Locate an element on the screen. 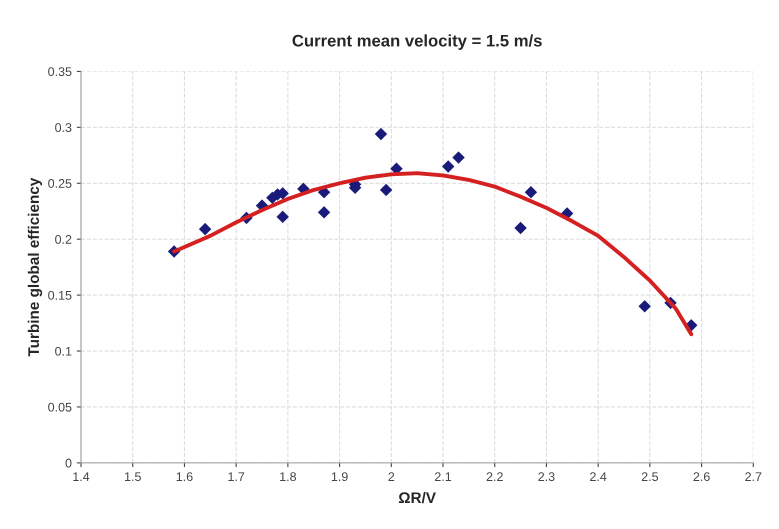 The height and width of the screenshot is (529, 779). x-tick-label: 1.4 is located at coordinates (81, 476).